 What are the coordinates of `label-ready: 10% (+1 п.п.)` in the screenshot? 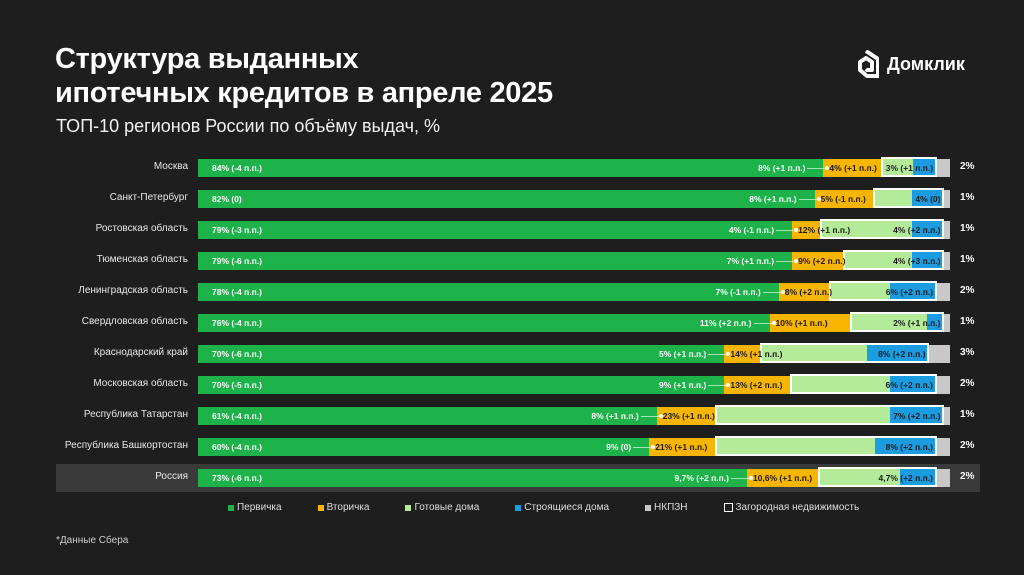 It's located at (801, 323).